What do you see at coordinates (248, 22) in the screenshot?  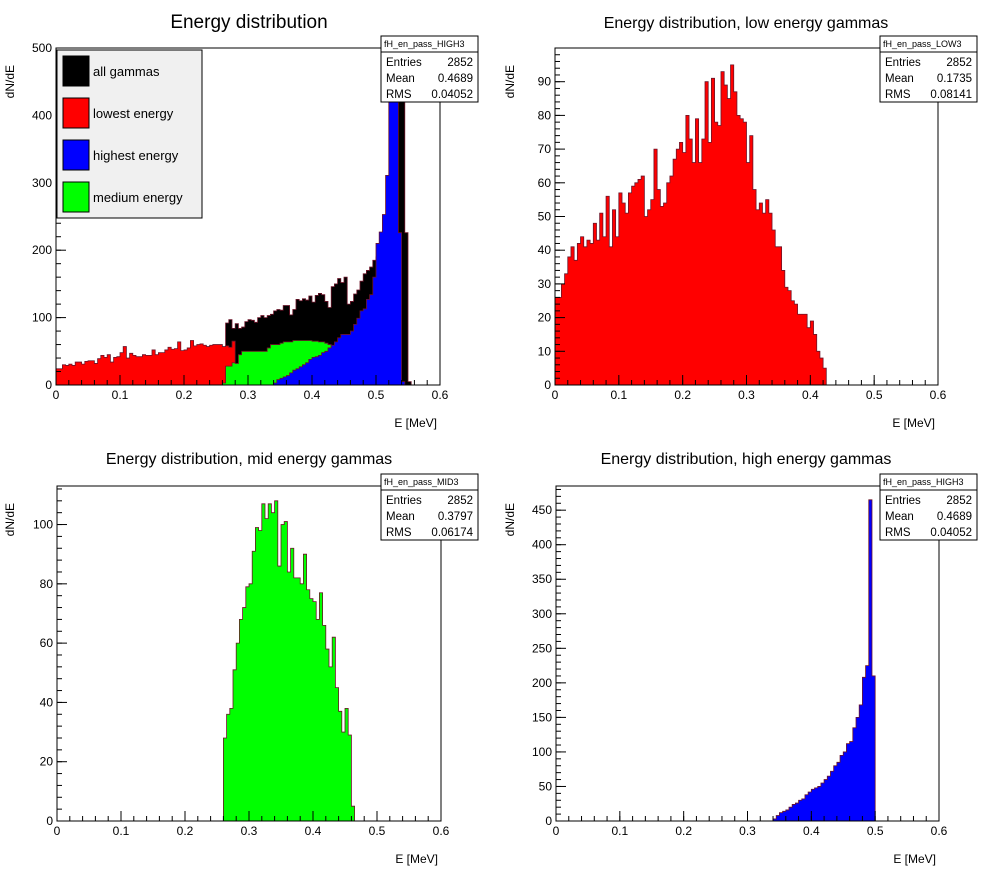 I see `chart-title: Energy distribution` at bounding box center [248, 22].